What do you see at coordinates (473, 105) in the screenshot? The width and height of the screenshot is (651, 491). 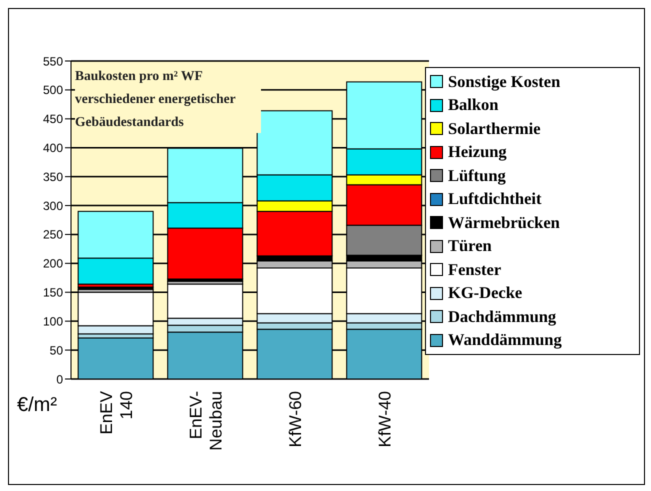 I see `legend-label: Balkon` at bounding box center [473, 105].